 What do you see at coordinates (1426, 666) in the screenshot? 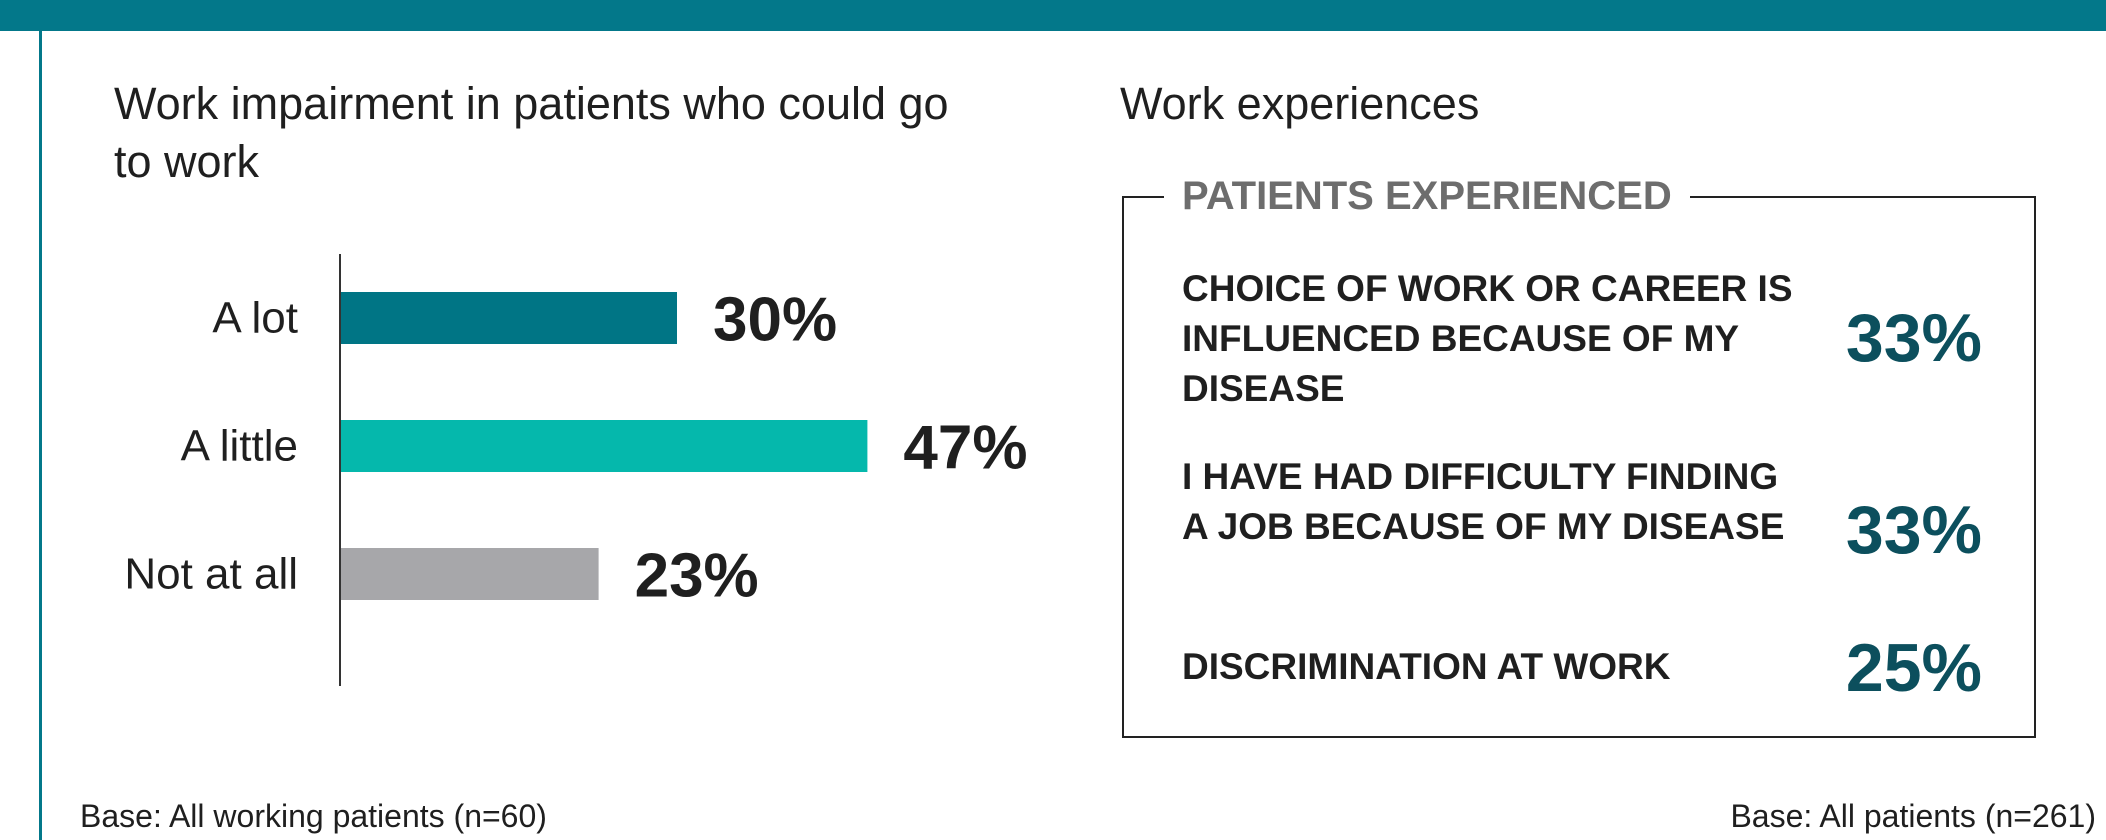
I see `experience-item-label: DISCRIMINATION AT WORK` at bounding box center [1426, 666].